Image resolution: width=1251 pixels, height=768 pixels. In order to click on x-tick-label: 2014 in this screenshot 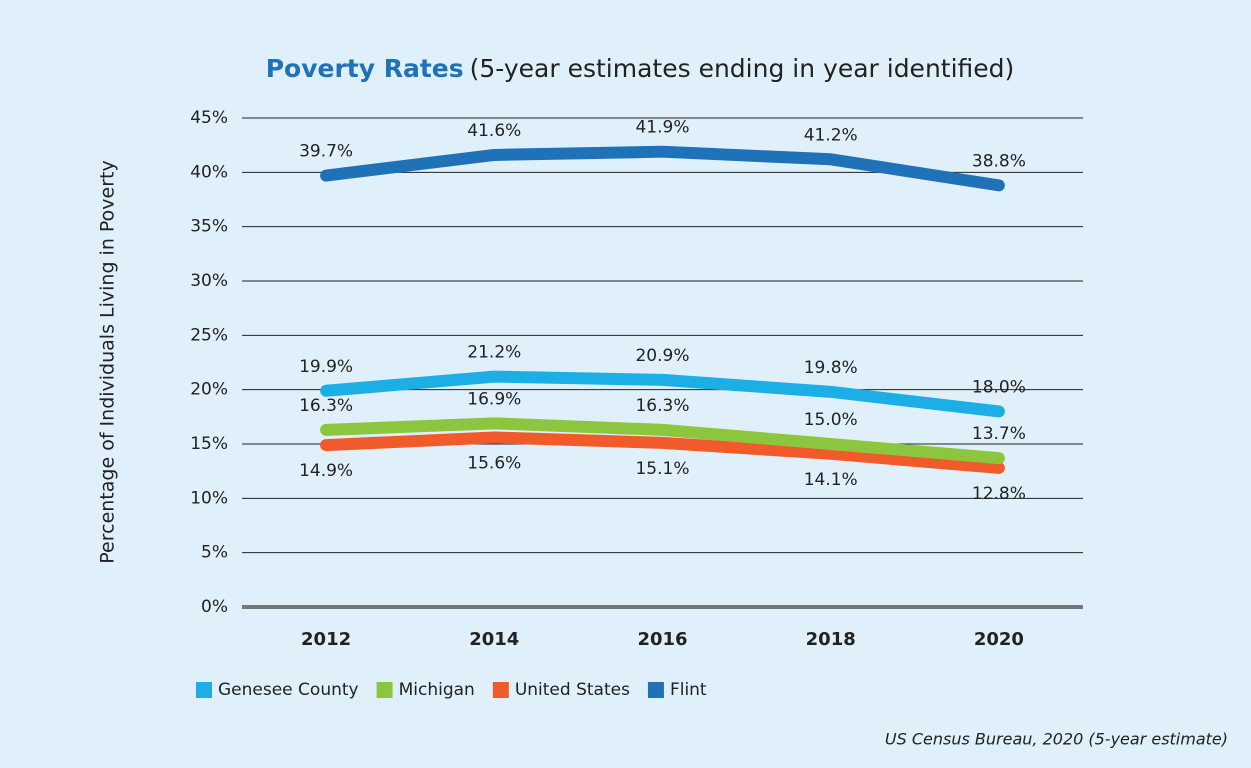, I will do `click(494, 639)`.